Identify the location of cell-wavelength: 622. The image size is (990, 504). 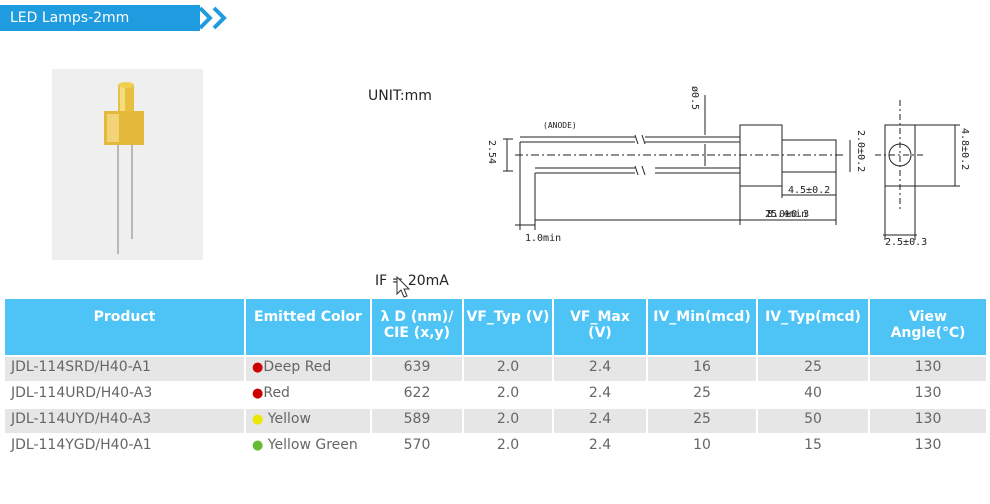
(417, 395).